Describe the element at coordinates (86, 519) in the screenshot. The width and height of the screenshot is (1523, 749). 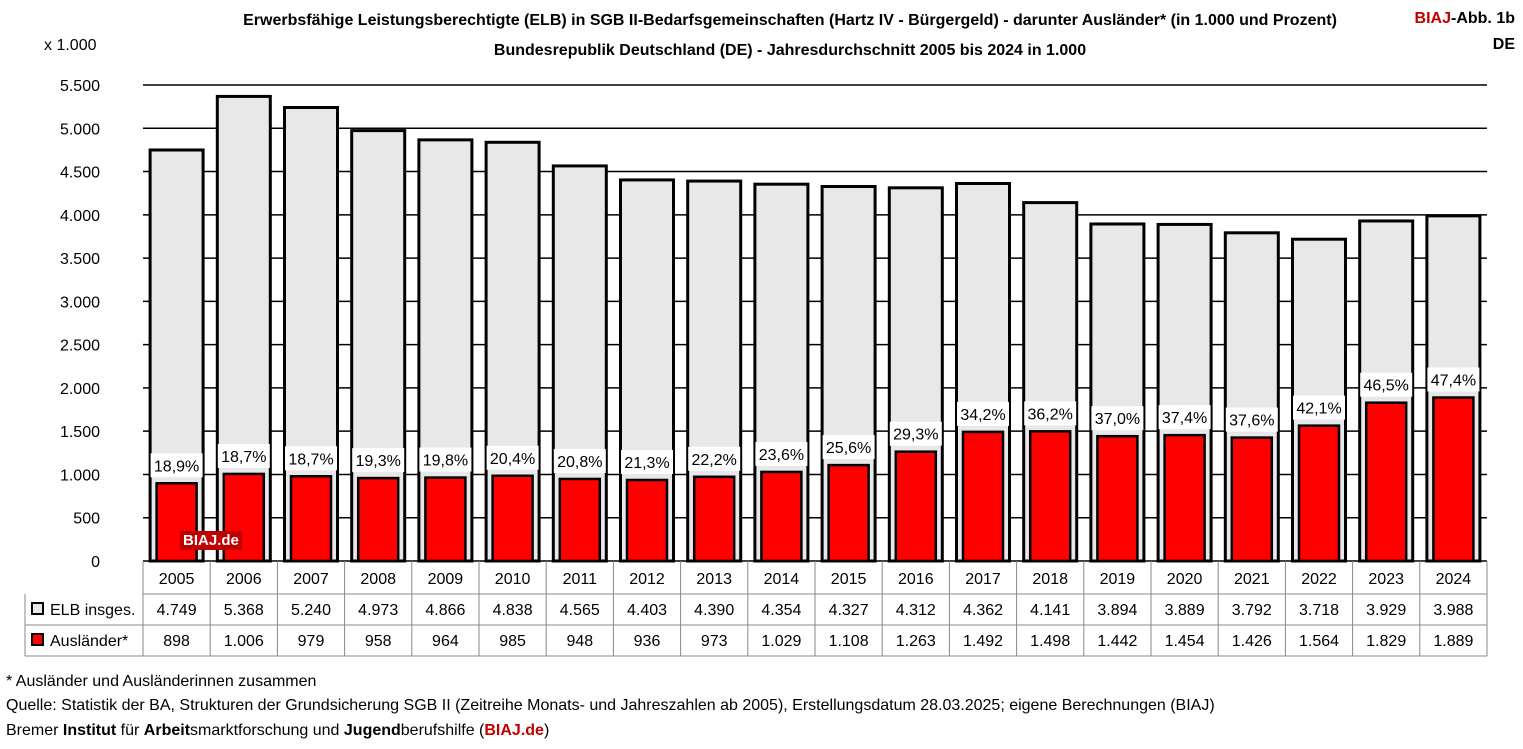
I see `y-tick-label: 500` at that location.